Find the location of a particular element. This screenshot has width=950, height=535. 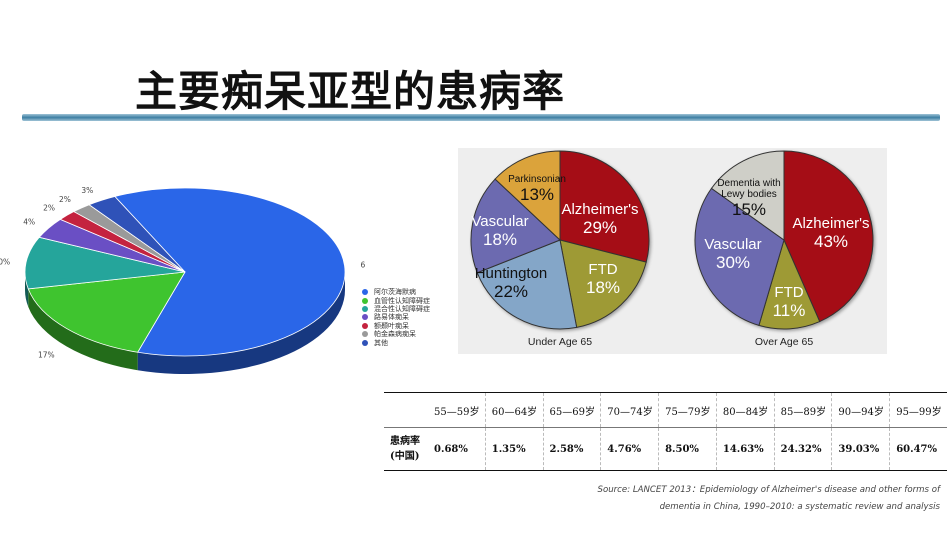

table-cell: 1.35% is located at coordinates (514, 449).